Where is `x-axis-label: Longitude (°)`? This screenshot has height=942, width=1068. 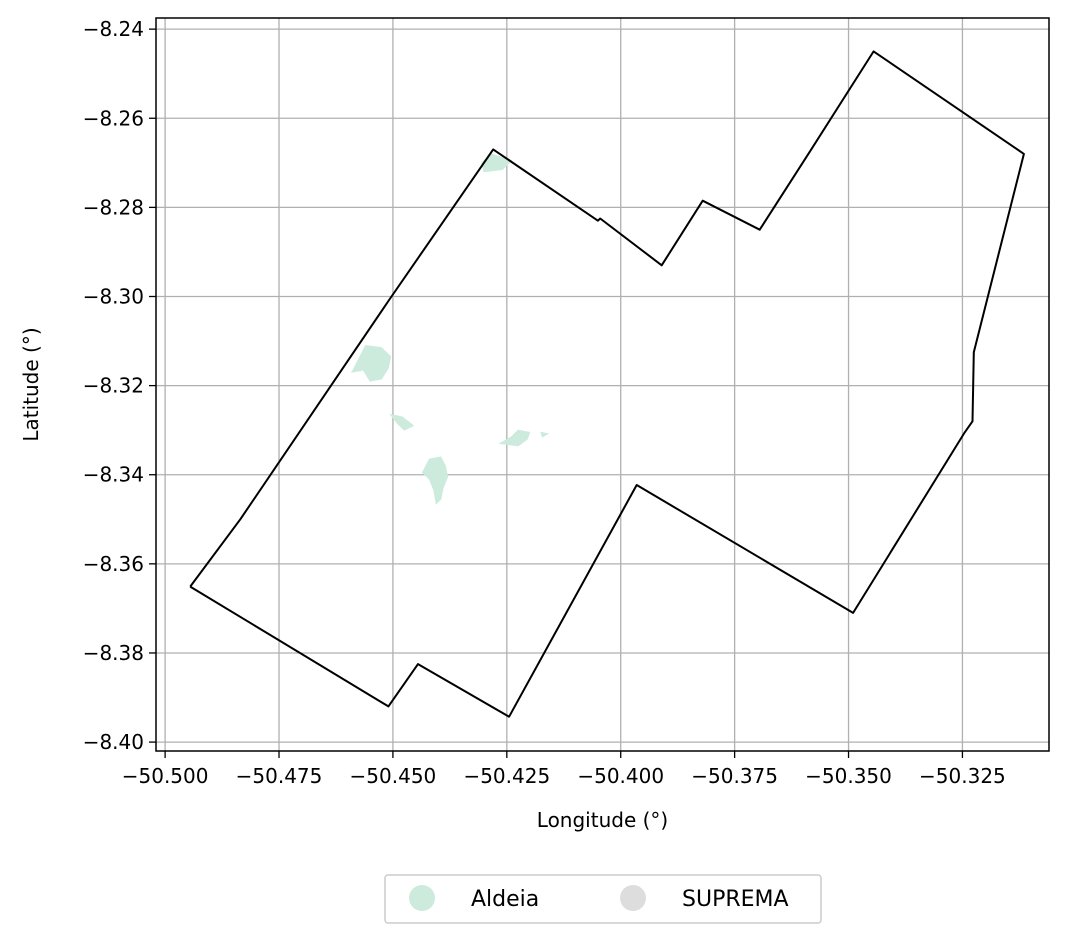 x-axis-label: Longitude (°) is located at coordinates (602, 820).